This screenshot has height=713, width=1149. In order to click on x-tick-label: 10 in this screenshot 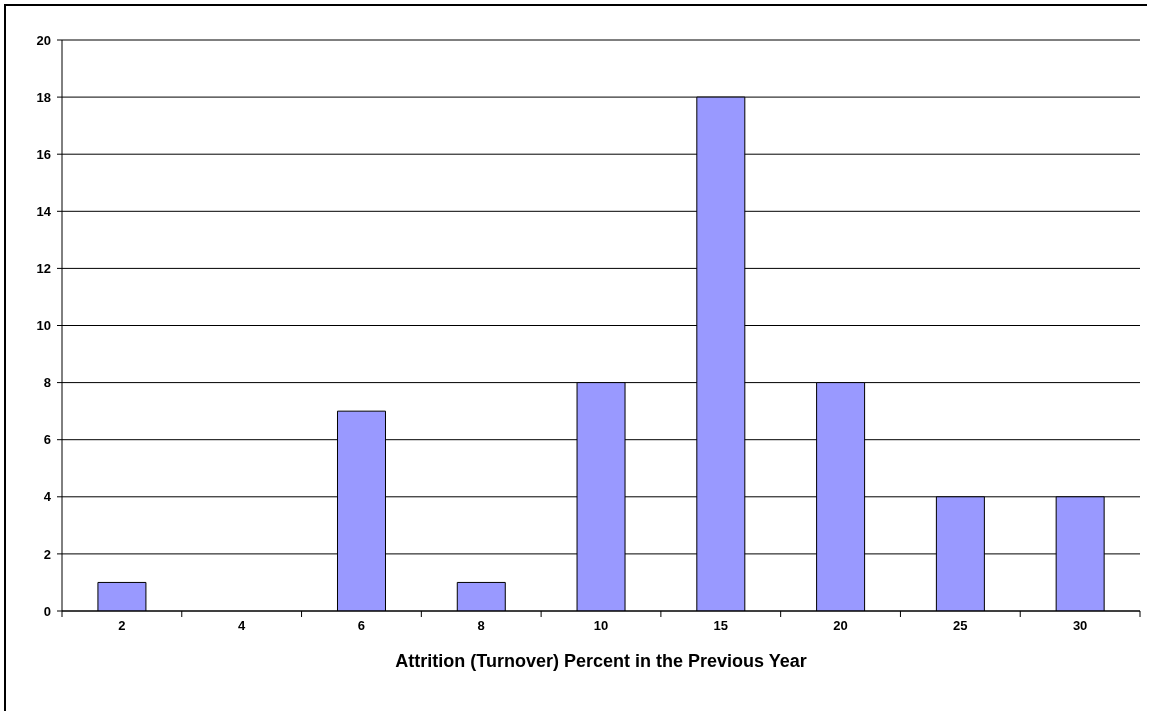, I will do `click(601, 625)`.